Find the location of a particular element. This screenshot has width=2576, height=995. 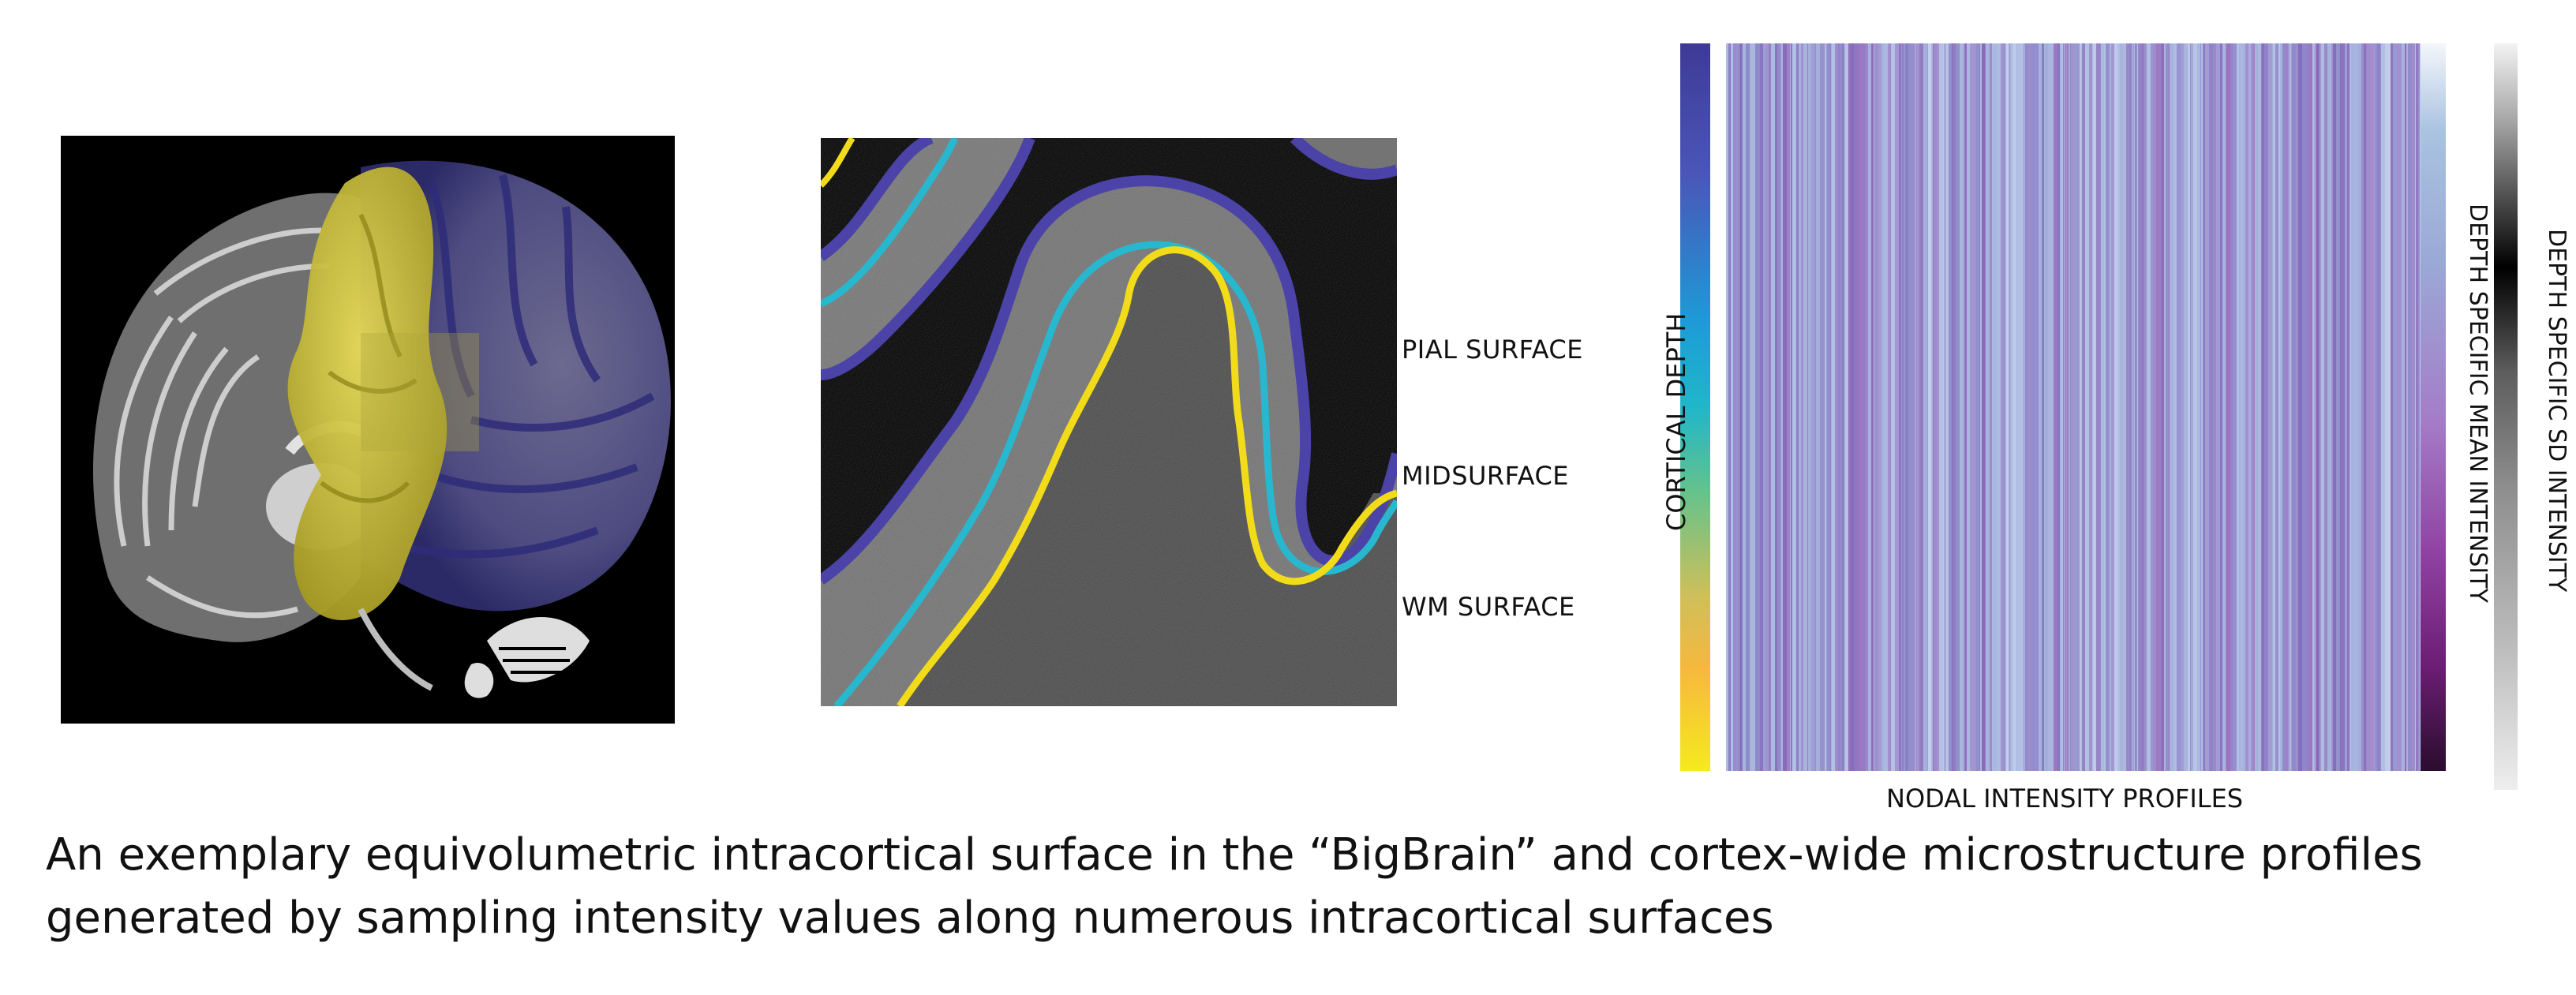

sd-intensity-label: DEPTH SPECIFIC SD INTENSITY is located at coordinates (2556, 411).